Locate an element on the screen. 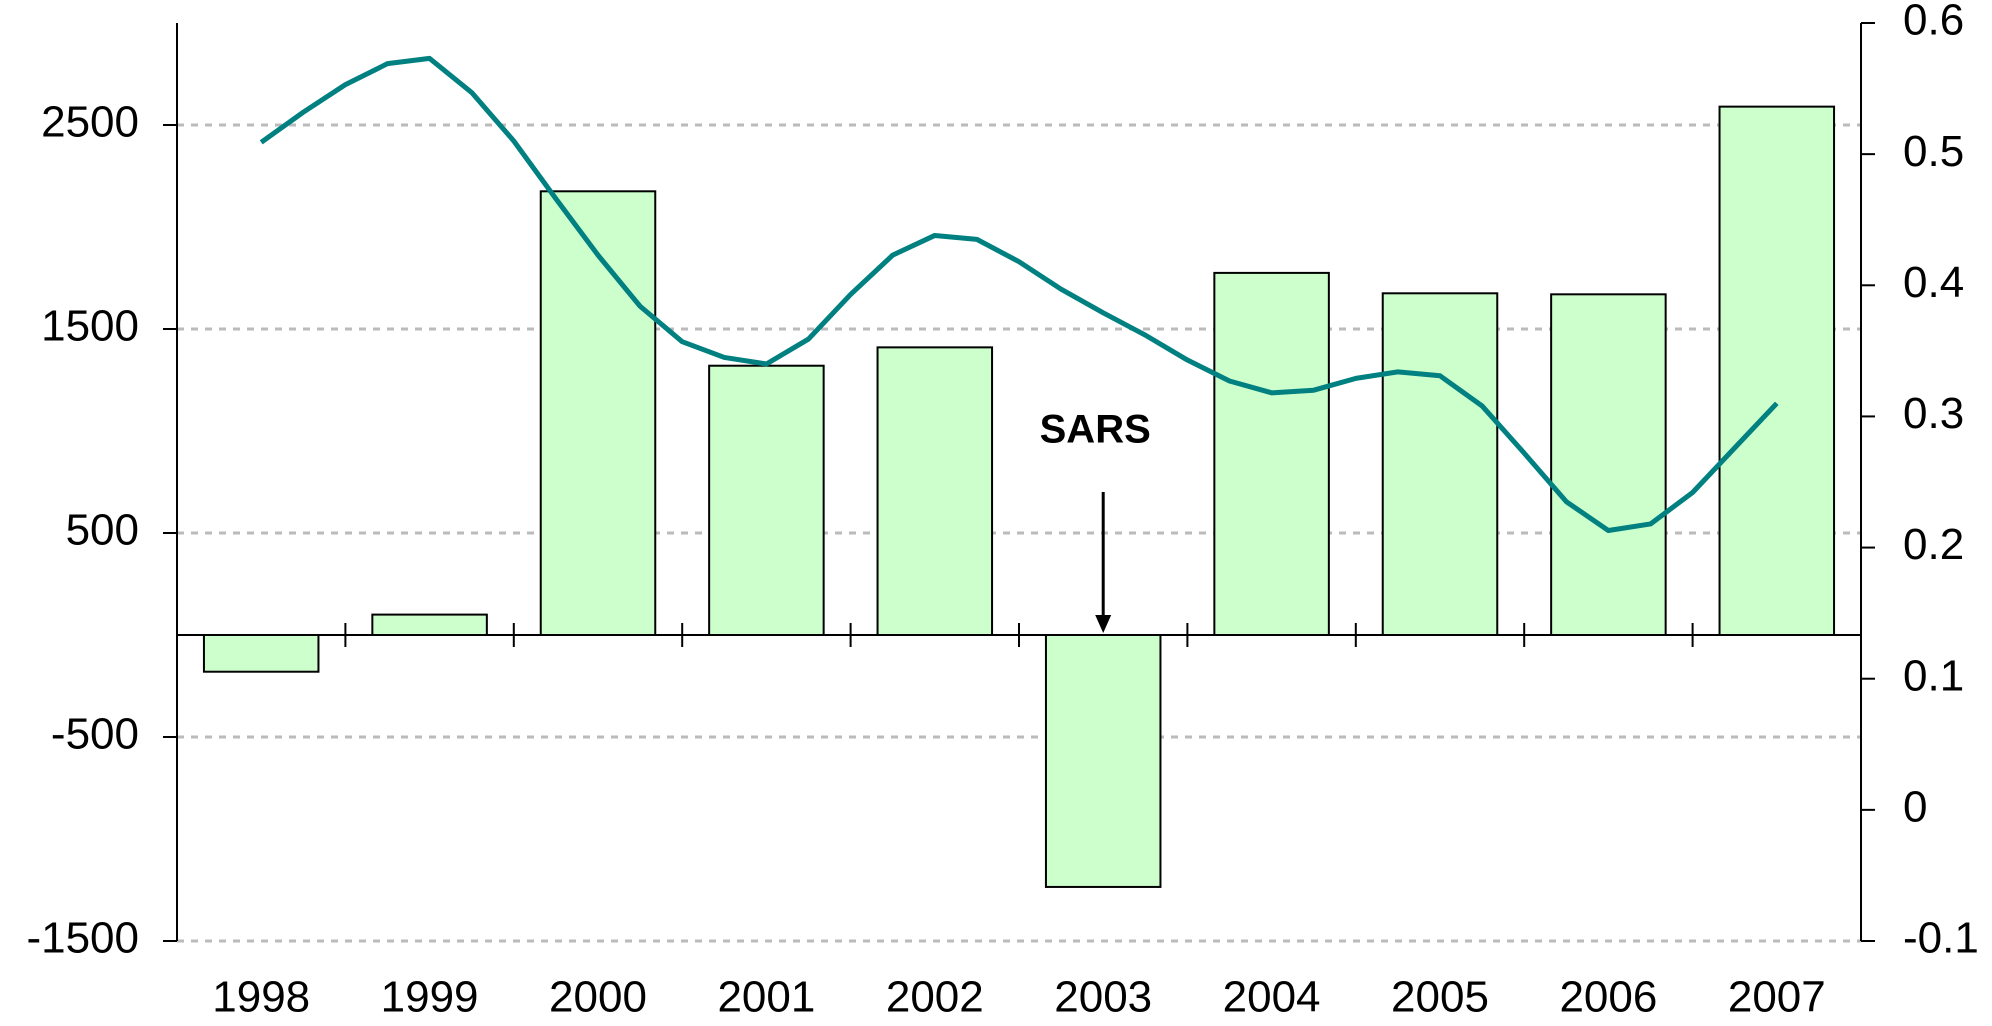 This screenshot has width=1992, height=1026. y2-tick-label: 0.5 is located at coordinates (1933, 151).